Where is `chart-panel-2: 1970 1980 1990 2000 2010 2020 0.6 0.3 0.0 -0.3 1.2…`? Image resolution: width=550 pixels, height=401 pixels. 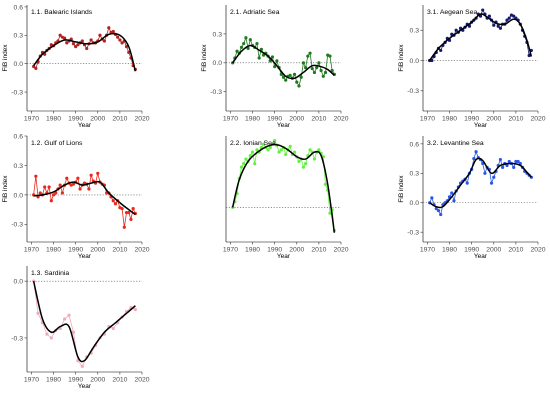
chart-panel-2: 1970 1980 1990 2000 2010 2020 0.6 0.3 0.0 -0.3 1.2… is located at coordinates (76, 196).